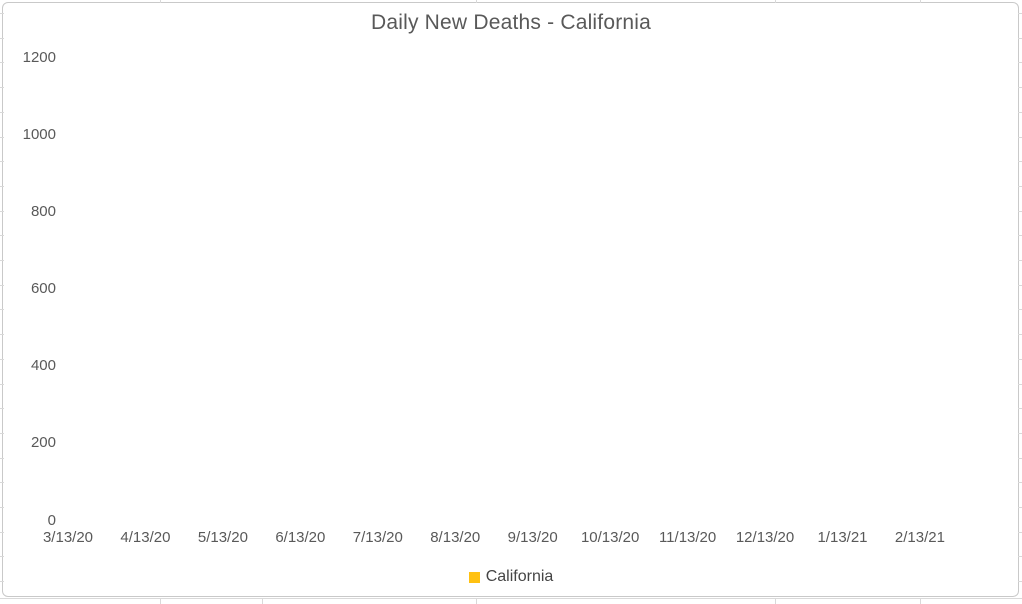 Image resolution: width=1022 pixels, height=604 pixels. Describe the element at coordinates (39, 57) in the screenshot. I see `y-tick-label-1200: 1200` at that location.